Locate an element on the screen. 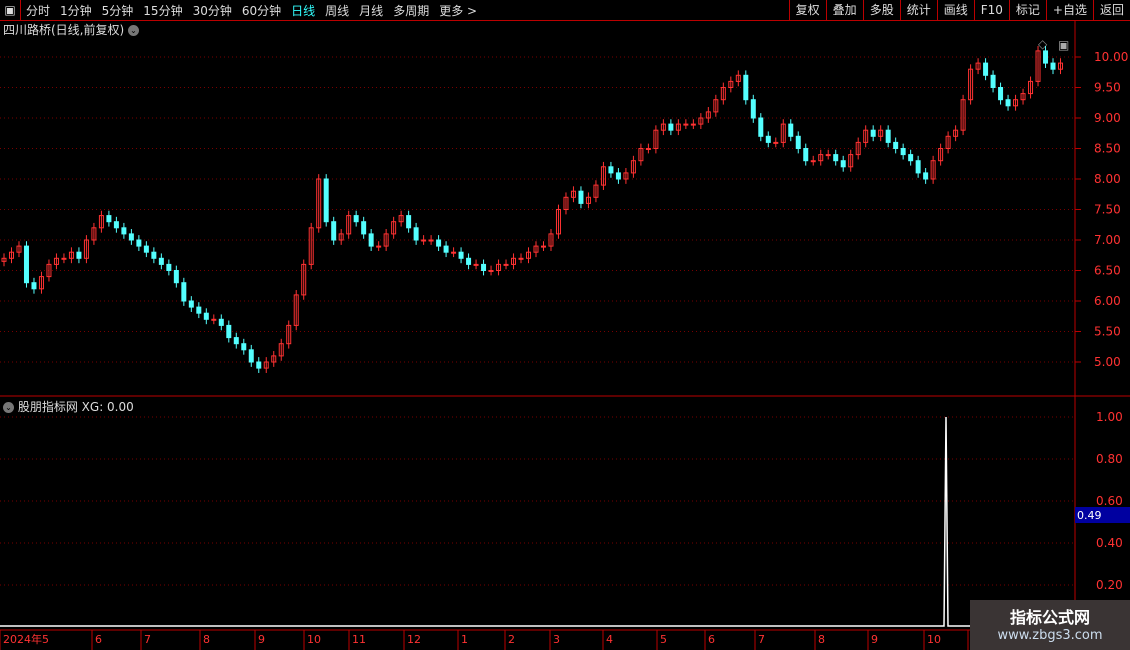 This screenshot has height=650, width=1130. toolbar-button: F10 is located at coordinates (991, 10).